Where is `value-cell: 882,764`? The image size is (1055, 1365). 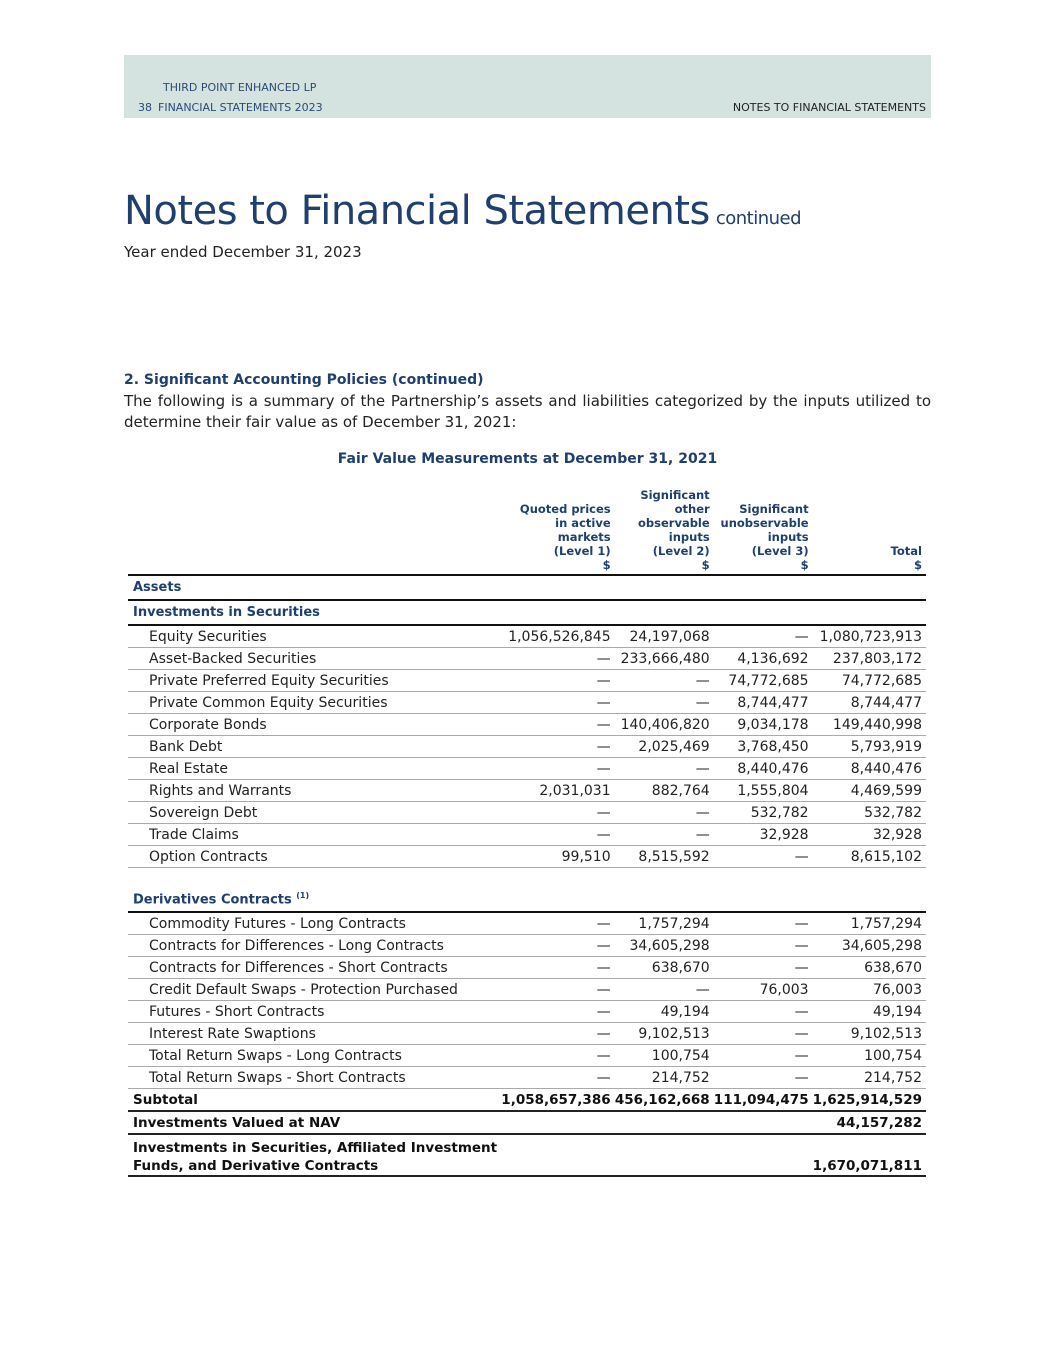
value-cell: 882,764 is located at coordinates (664, 790).